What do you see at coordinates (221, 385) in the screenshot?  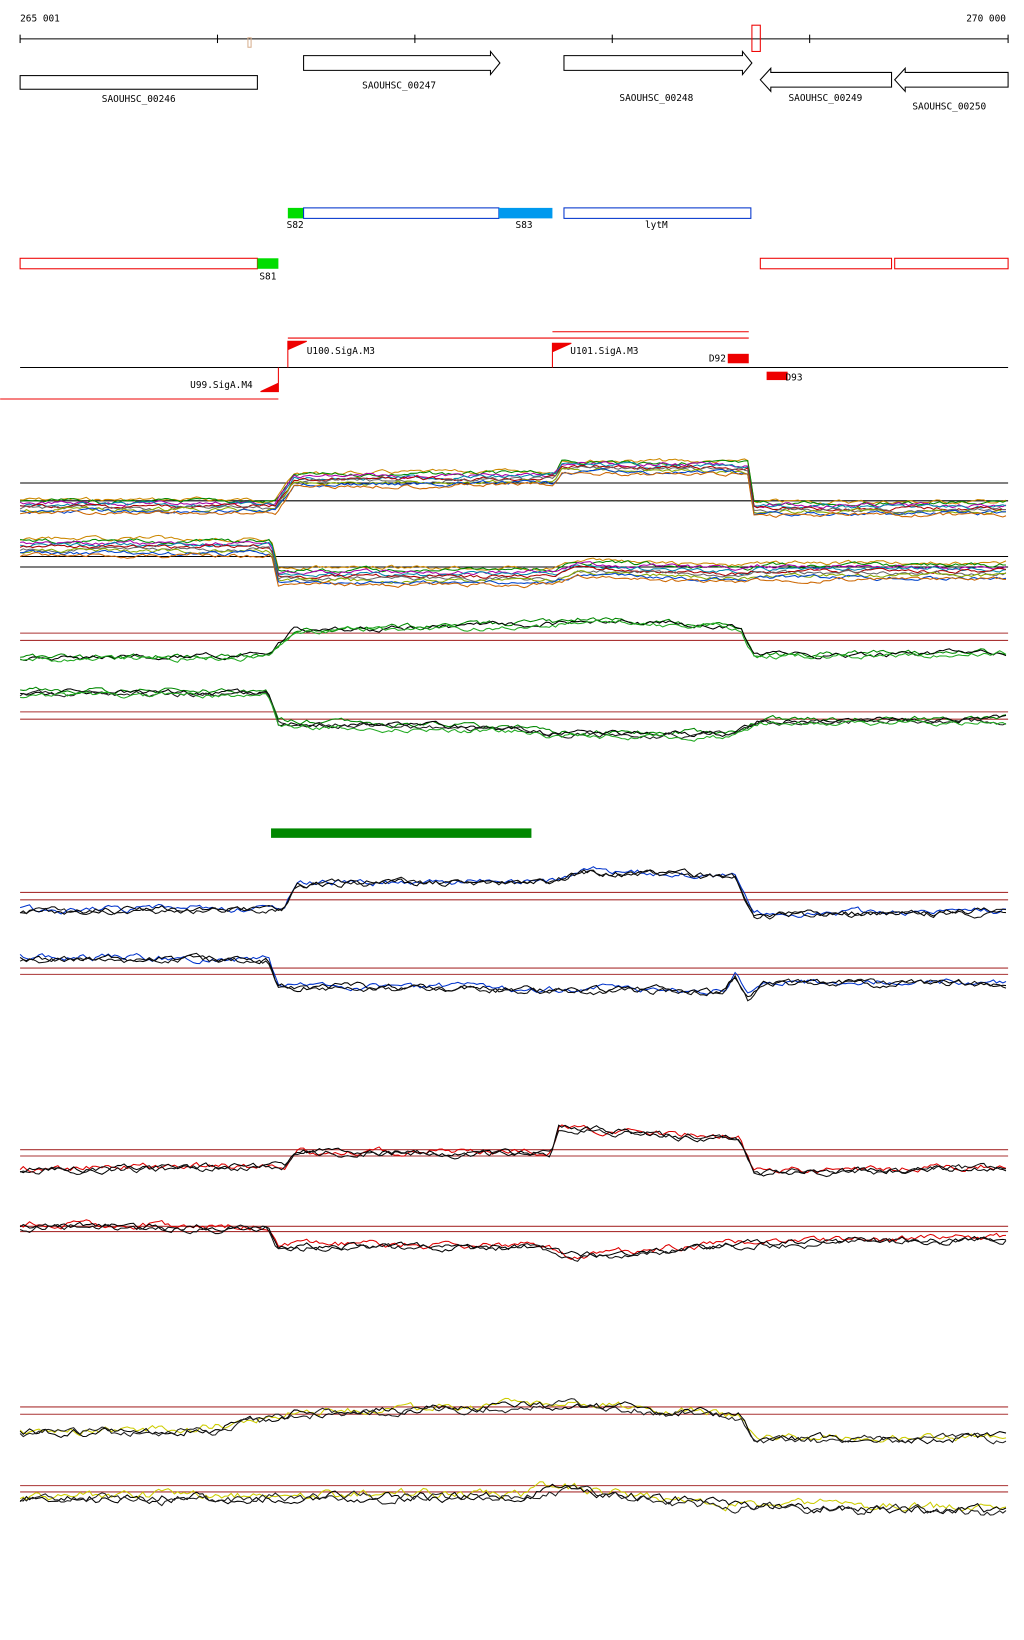 I see `promoter-label: U99.SigA.M4` at bounding box center [221, 385].